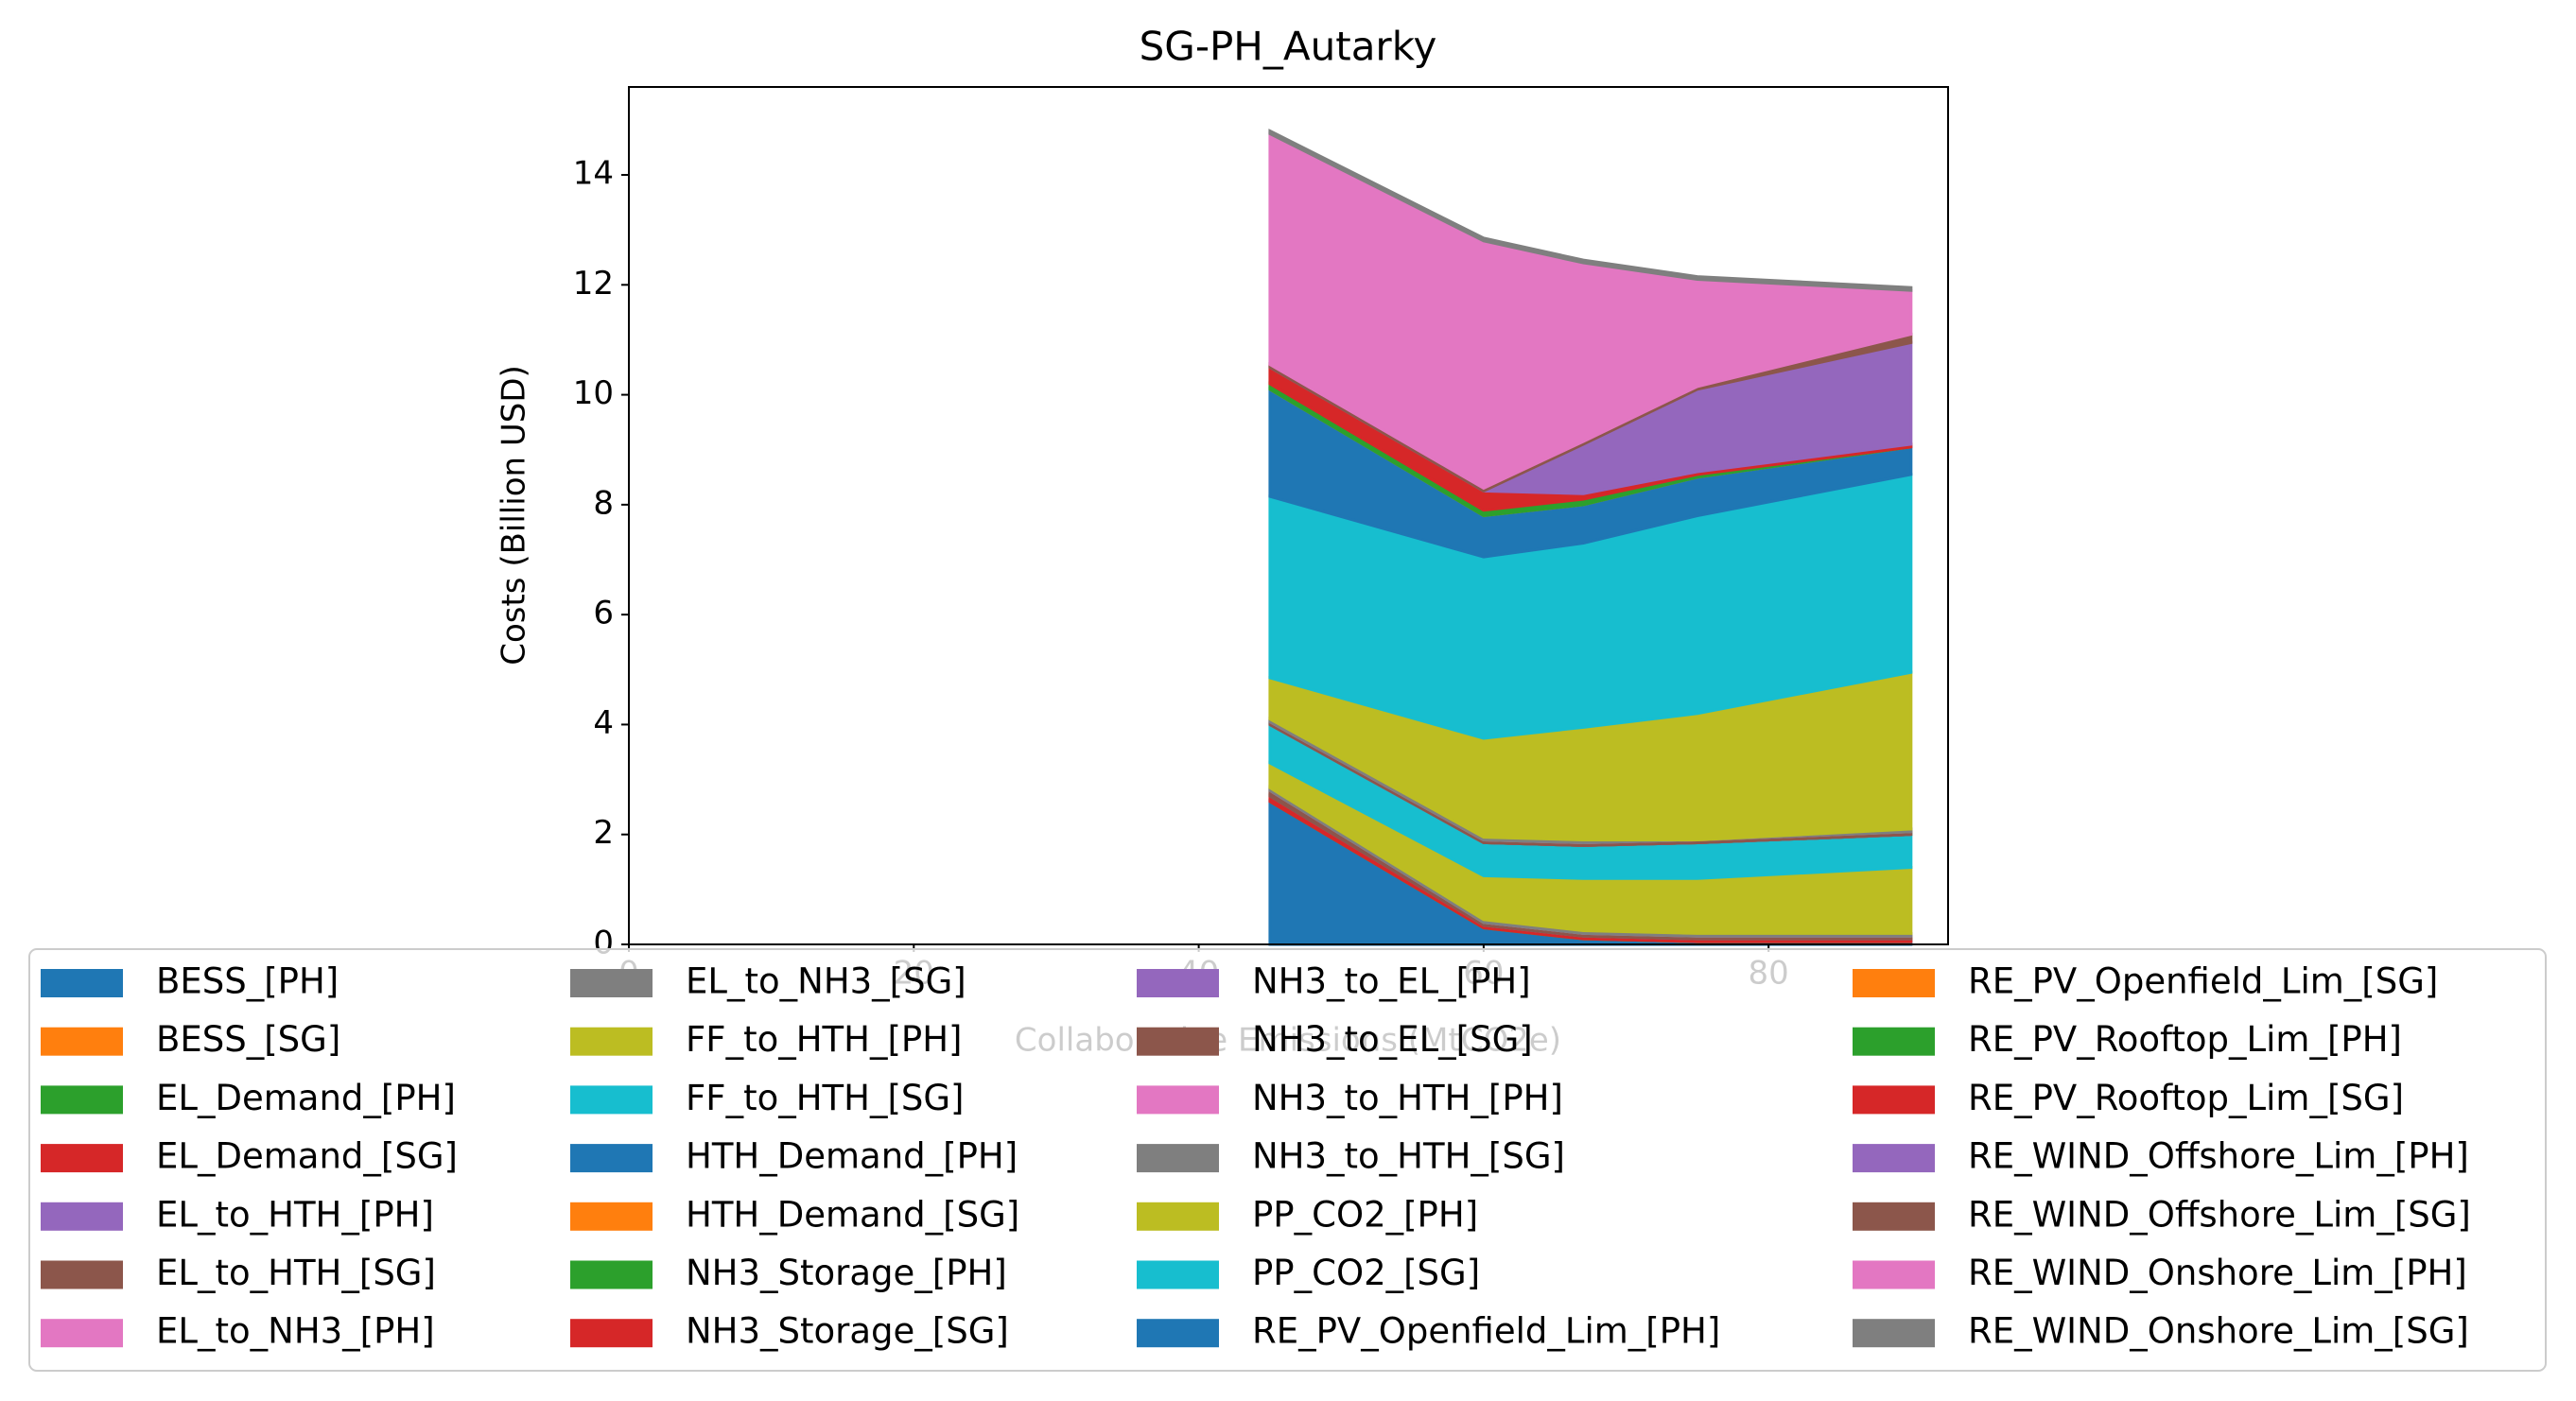  I want to click on legend-label: EL_to_NH3_[PH], so click(295, 1331).